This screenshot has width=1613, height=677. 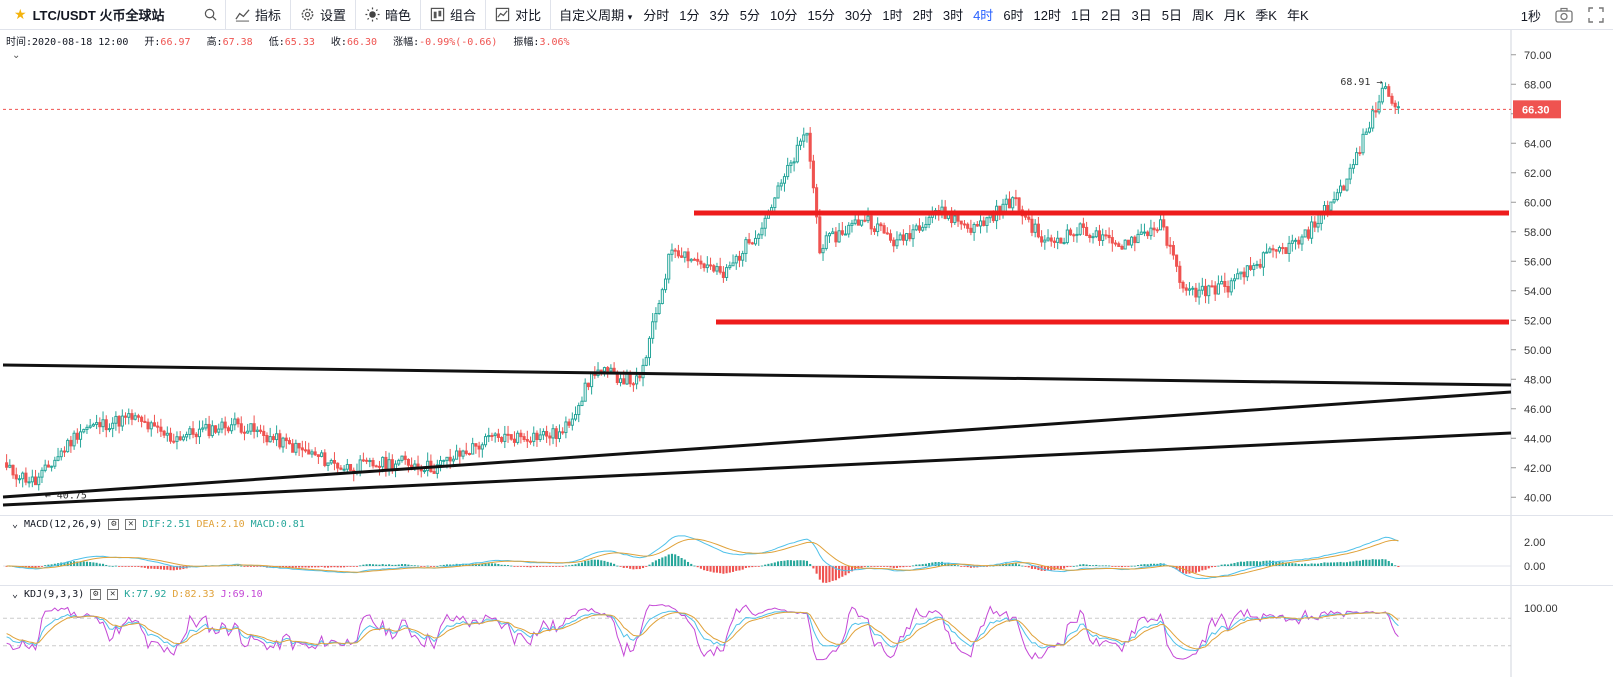 What do you see at coordinates (1266, 15) in the screenshot?
I see `interval-19-button: 季K` at bounding box center [1266, 15].